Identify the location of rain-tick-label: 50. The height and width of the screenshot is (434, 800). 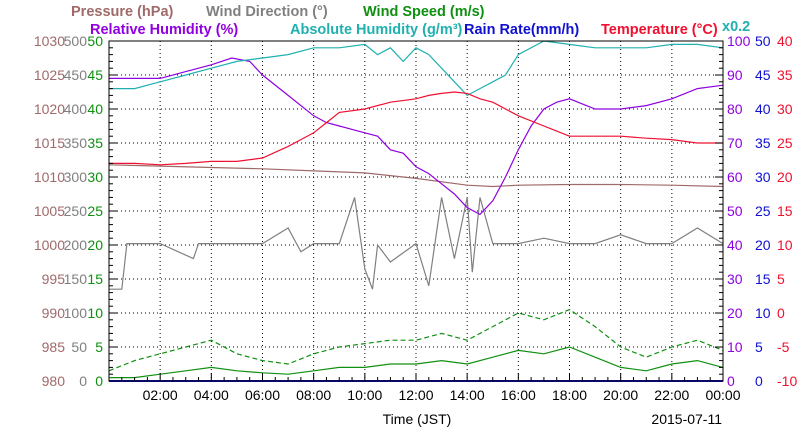
(763, 41).